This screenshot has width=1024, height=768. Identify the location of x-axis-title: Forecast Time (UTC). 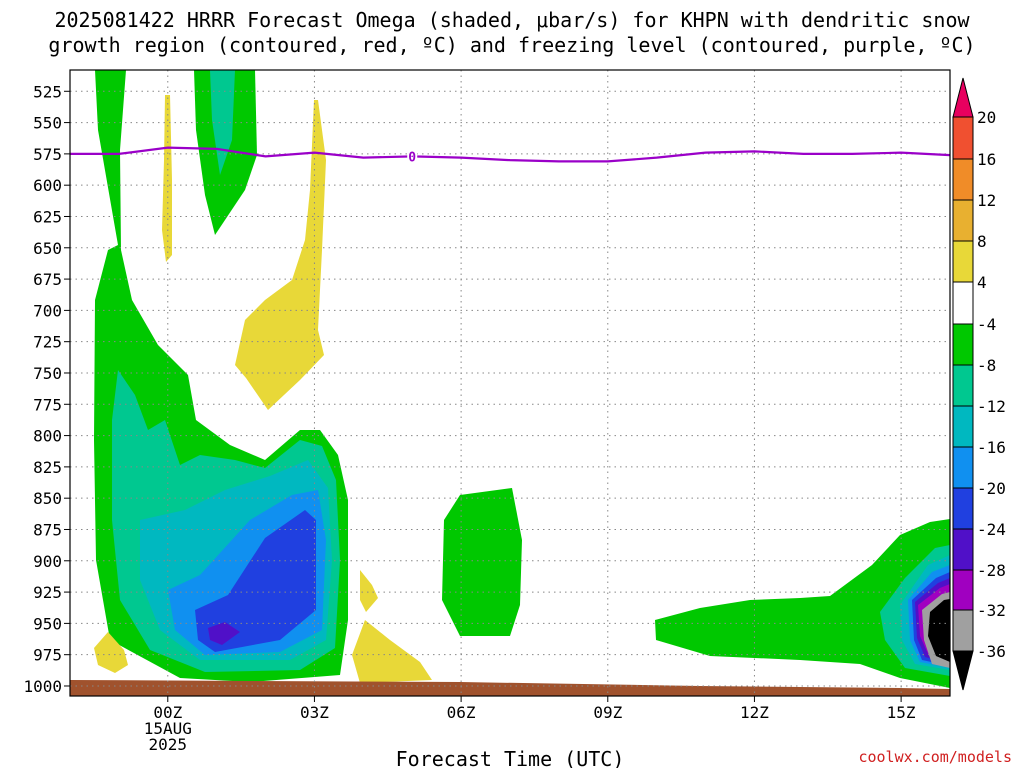
(510, 757).